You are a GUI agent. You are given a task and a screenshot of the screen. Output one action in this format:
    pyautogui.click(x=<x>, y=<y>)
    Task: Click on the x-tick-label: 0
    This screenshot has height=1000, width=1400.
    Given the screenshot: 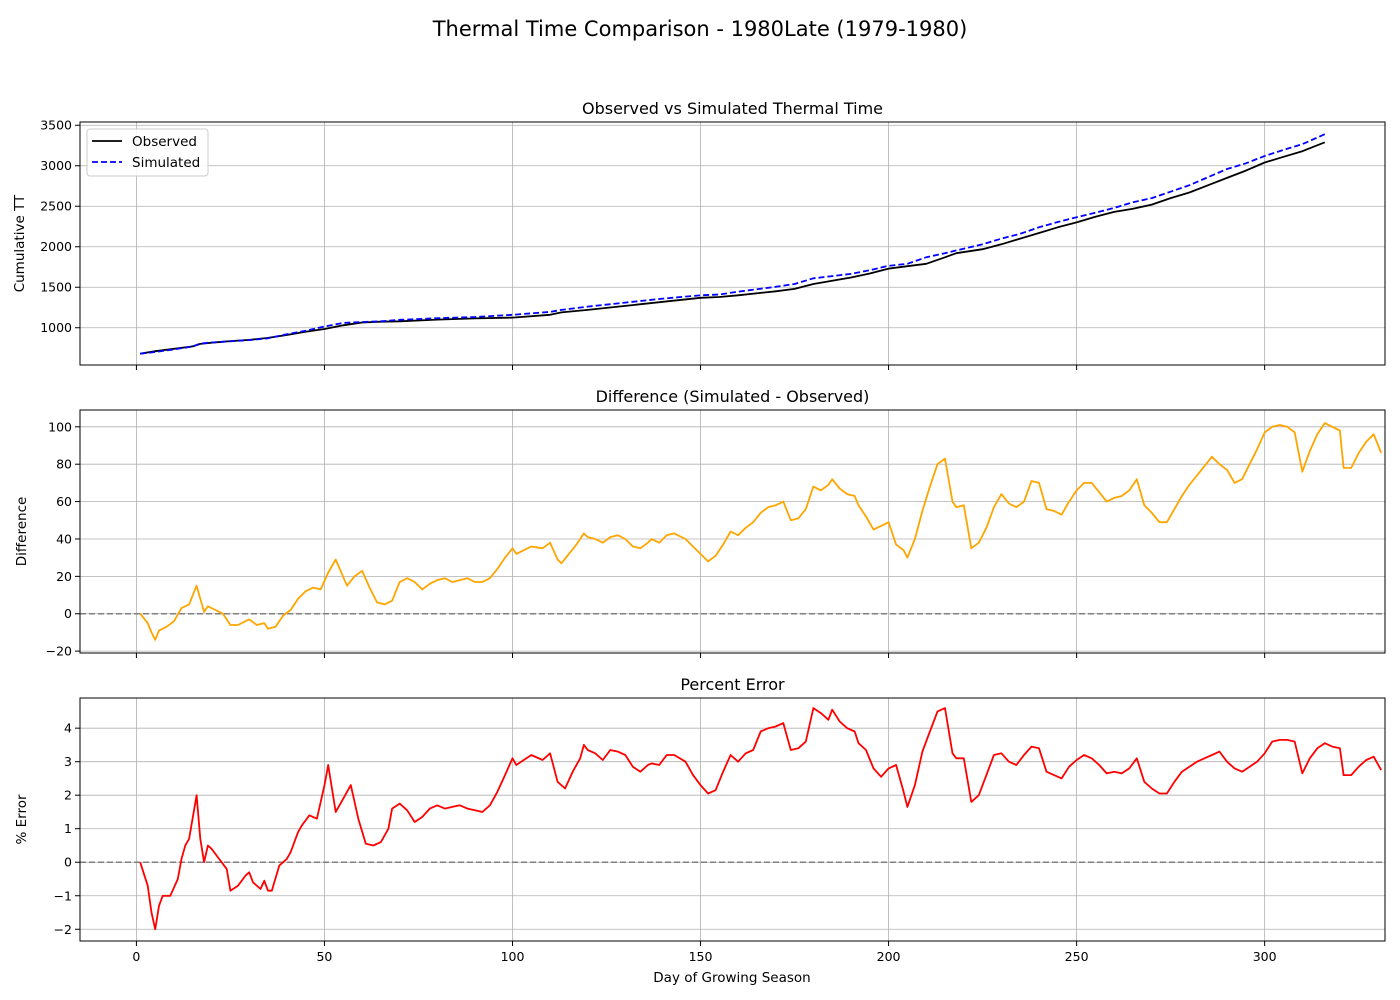 What is the action you would take?
    pyautogui.click(x=136, y=956)
    